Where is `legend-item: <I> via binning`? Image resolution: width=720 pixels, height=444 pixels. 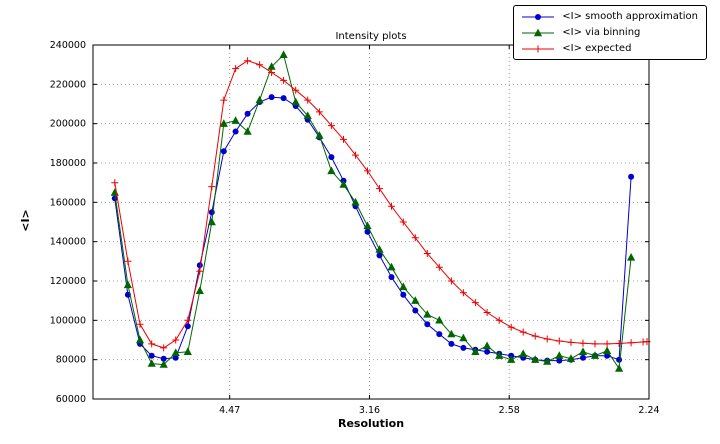
legend-item: <I> via binning is located at coordinates (609, 32).